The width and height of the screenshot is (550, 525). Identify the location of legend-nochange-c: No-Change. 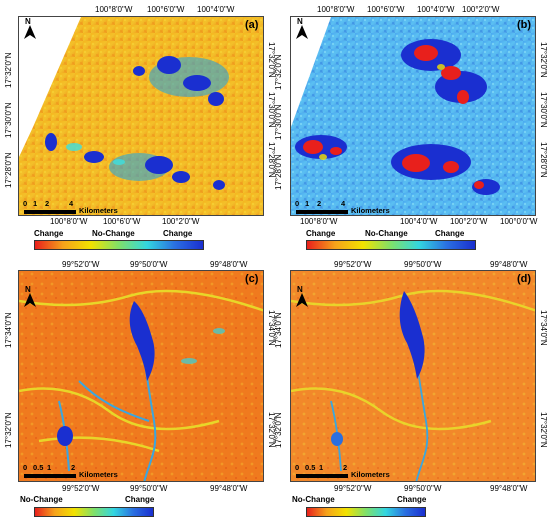
(41, 499).